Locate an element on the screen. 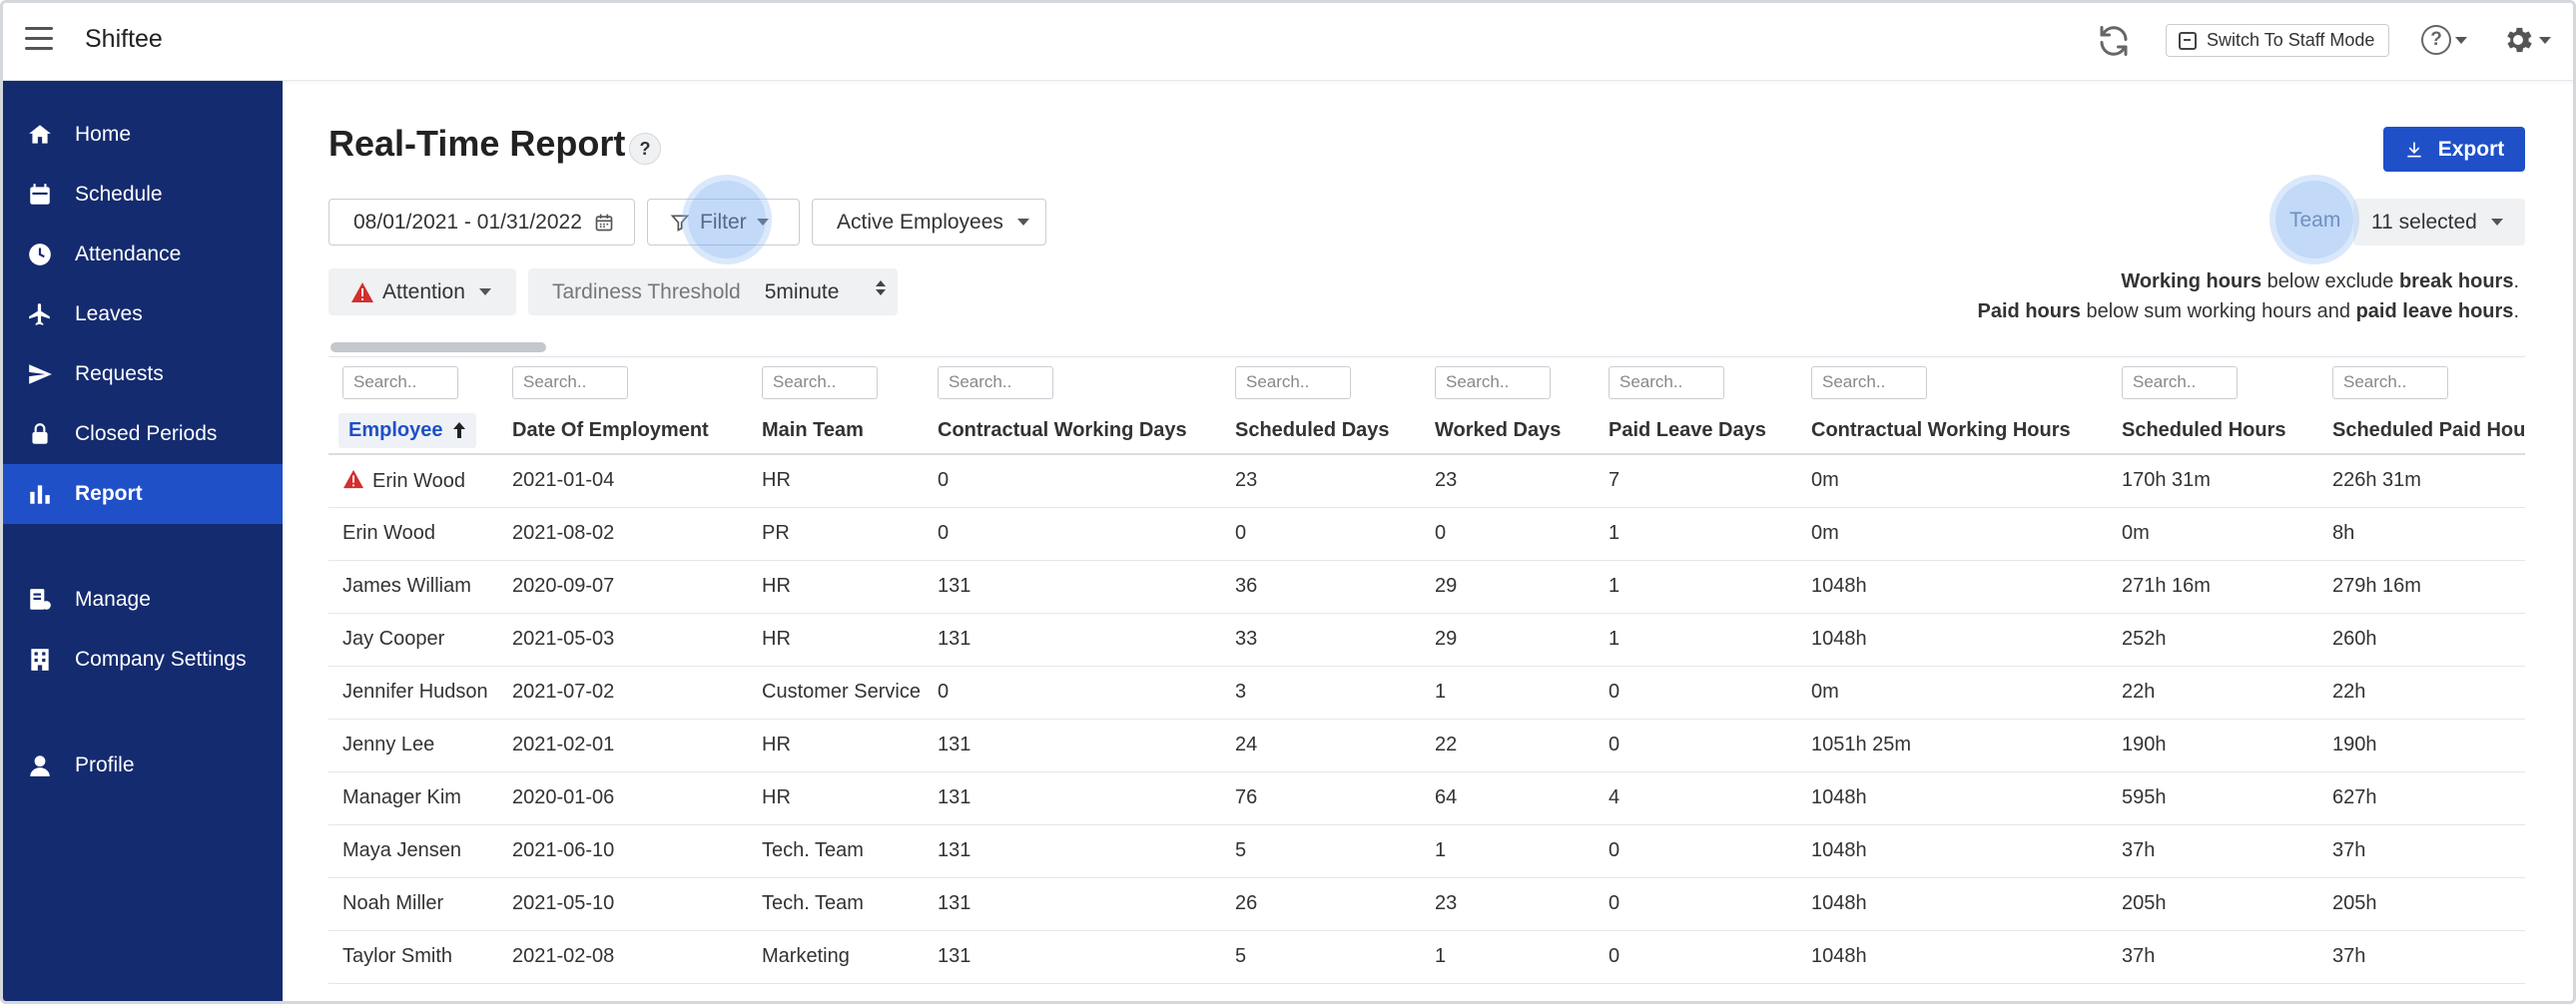 Image resolution: width=2576 pixels, height=1004 pixels. sidebar-item-requests: Requests is located at coordinates (143, 374).